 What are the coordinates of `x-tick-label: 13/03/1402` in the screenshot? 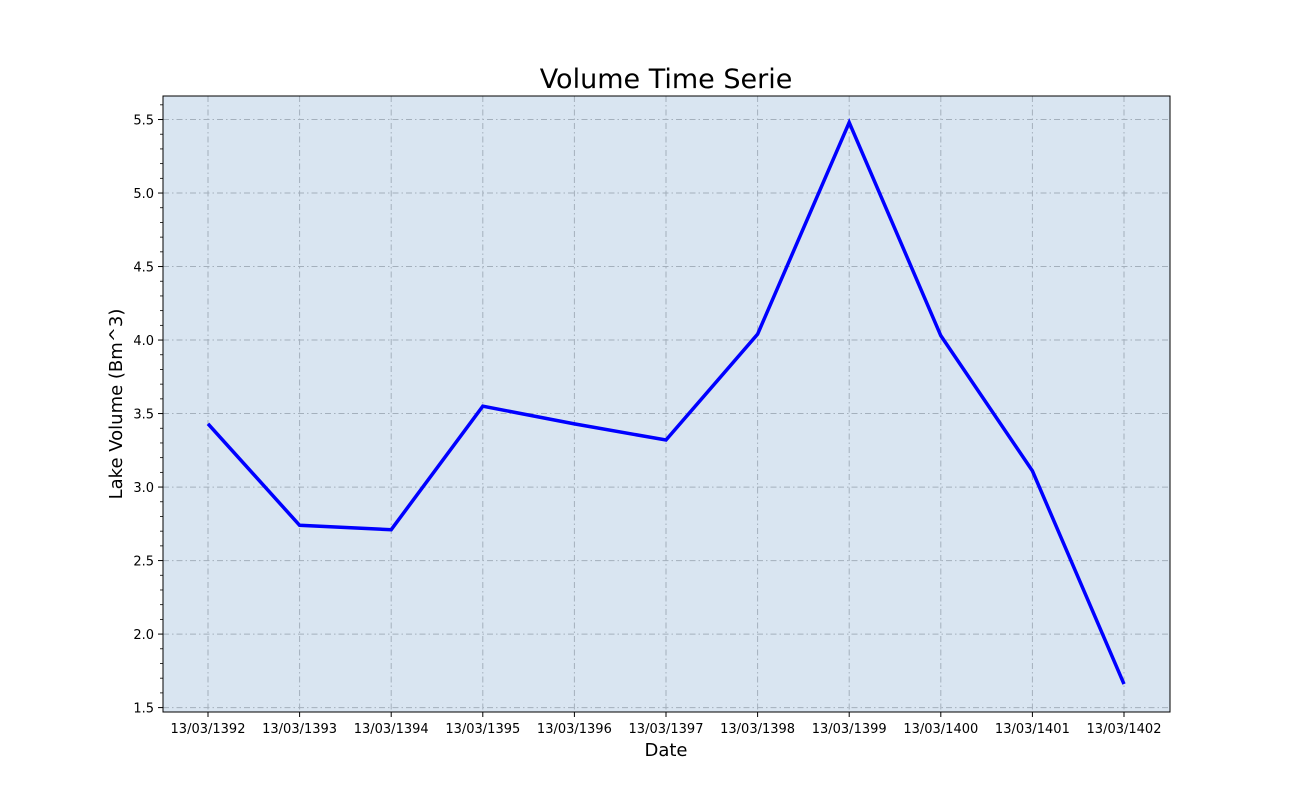 It's located at (1124, 729).